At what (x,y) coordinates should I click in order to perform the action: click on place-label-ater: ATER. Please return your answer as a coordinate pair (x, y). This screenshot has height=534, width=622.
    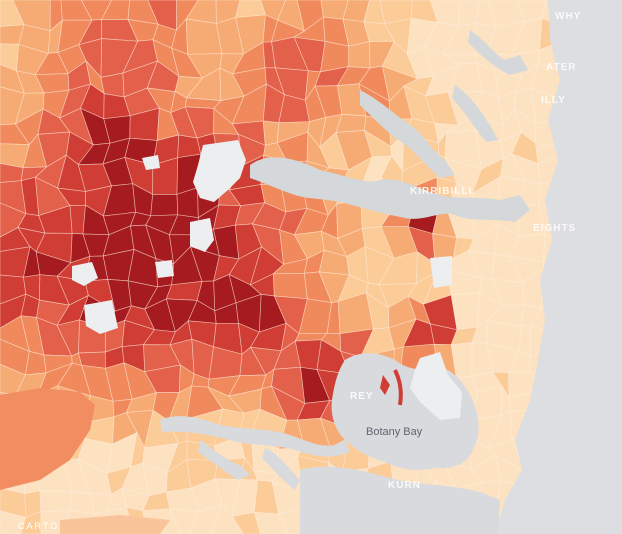
    Looking at the image, I should click on (561, 67).